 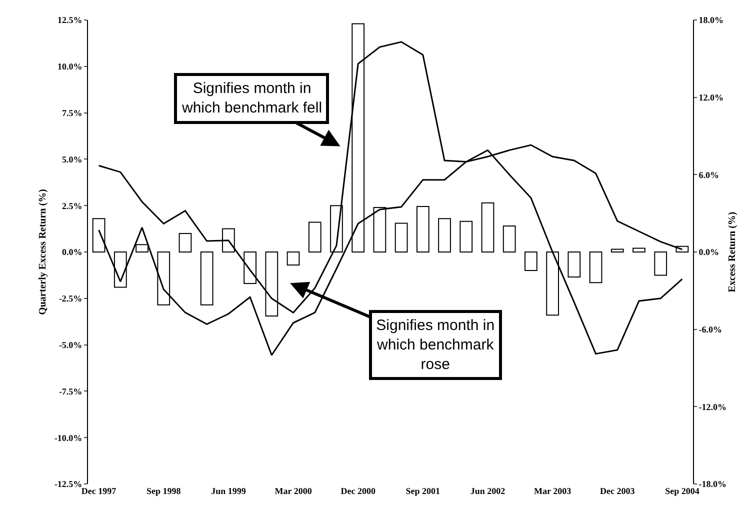 What do you see at coordinates (69, 20) in the screenshot?
I see `y-tick-label: 12.5%` at bounding box center [69, 20].